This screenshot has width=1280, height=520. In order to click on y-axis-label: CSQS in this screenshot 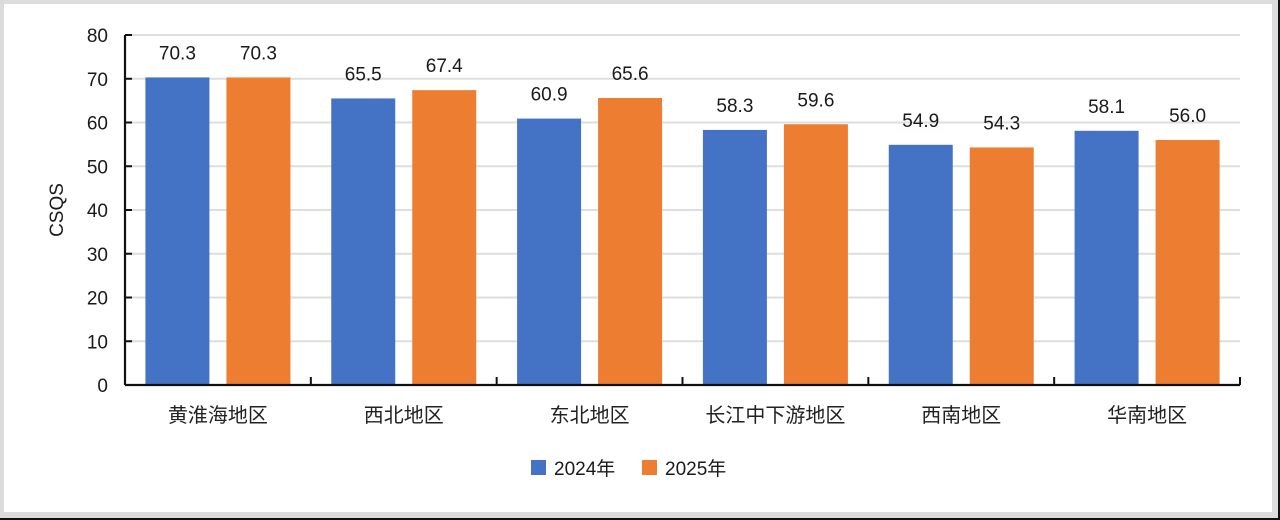, I will do `click(57, 210)`.